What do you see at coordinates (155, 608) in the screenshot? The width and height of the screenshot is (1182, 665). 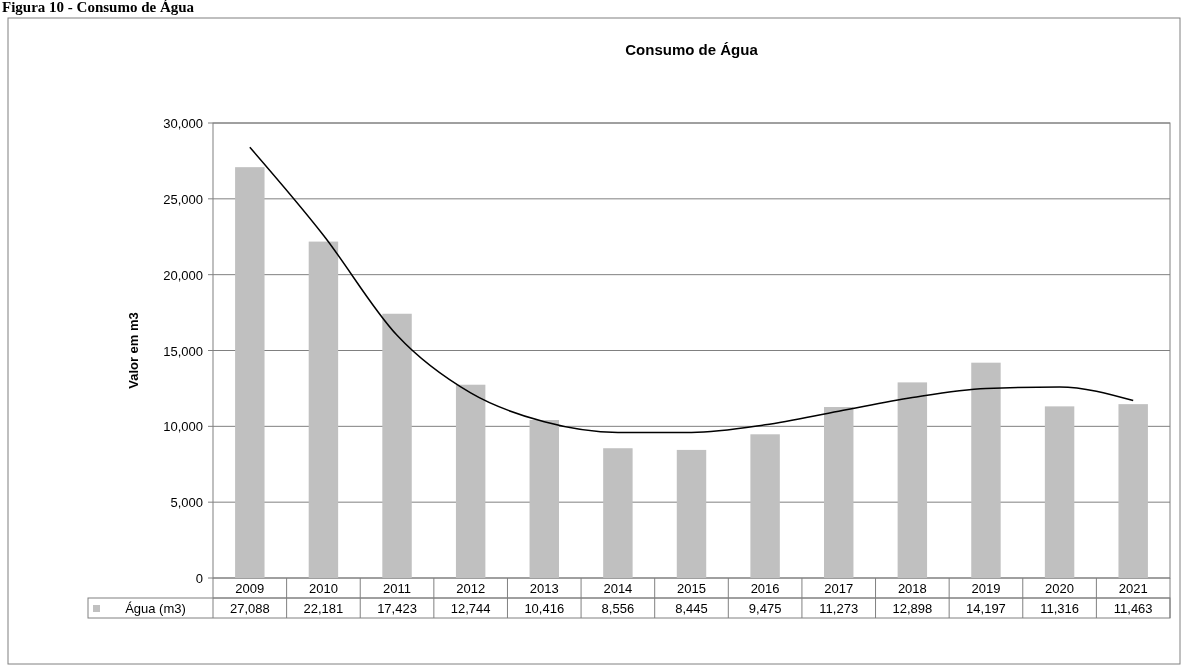 I see `legend-label: Água (m3)` at bounding box center [155, 608].